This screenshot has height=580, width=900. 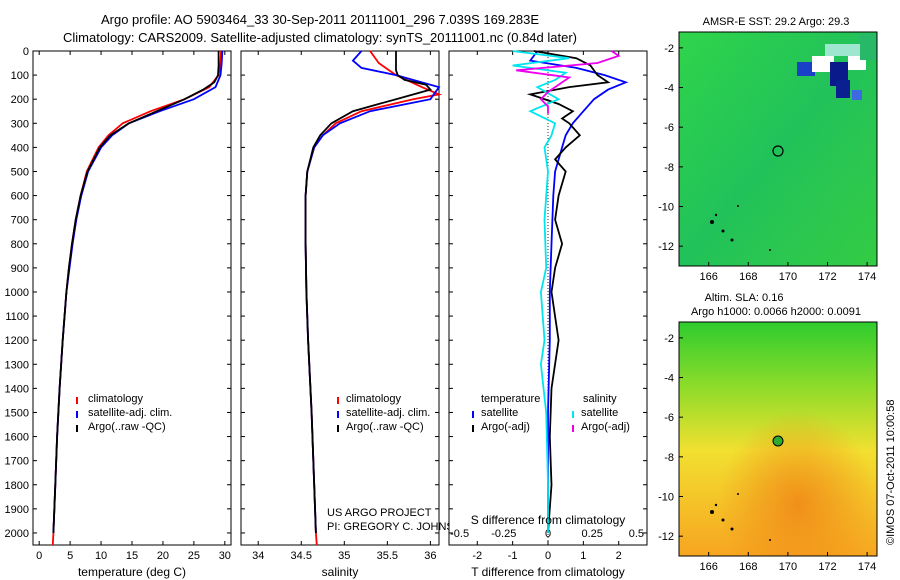 I want to click on legend-temperature-title: temperature, so click(x=510, y=399).